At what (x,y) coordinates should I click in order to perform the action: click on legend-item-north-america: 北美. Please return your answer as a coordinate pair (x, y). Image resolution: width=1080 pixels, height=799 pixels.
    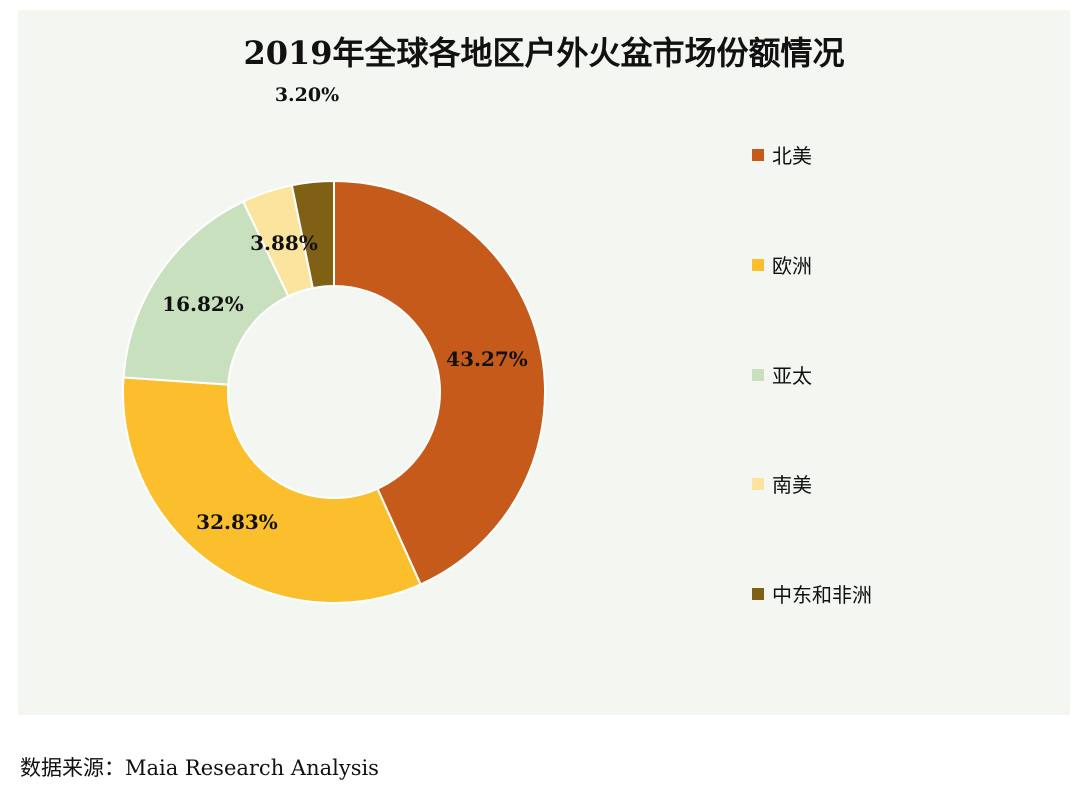
    Looking at the image, I should click on (782, 154).